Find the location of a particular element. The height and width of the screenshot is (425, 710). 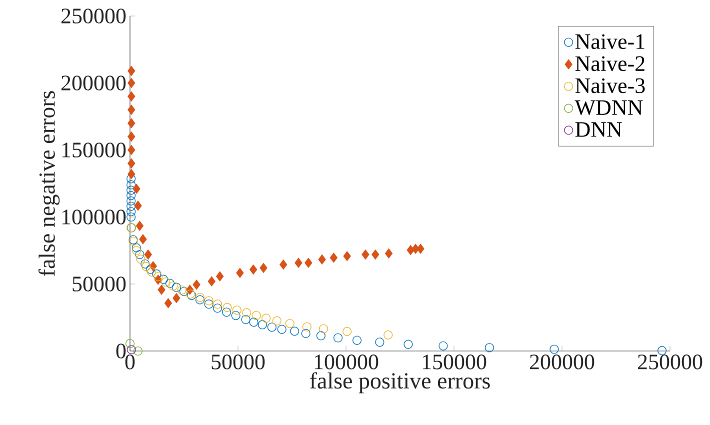

y-tick-label: 100000 is located at coordinates (94, 217).